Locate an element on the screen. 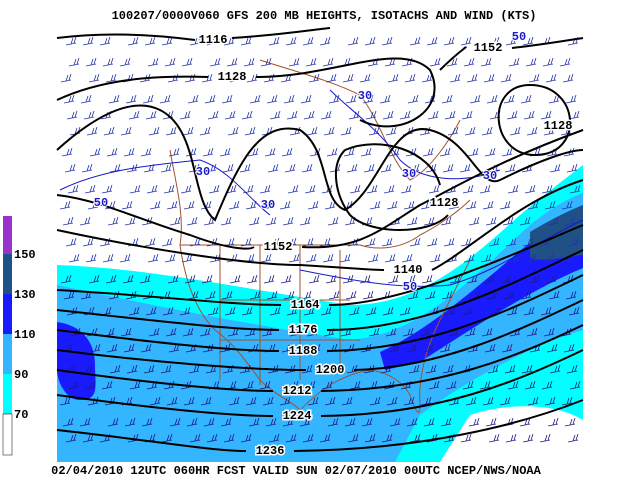 The width and height of the screenshot is (640, 480). height-label: 1224 is located at coordinates (297, 416).